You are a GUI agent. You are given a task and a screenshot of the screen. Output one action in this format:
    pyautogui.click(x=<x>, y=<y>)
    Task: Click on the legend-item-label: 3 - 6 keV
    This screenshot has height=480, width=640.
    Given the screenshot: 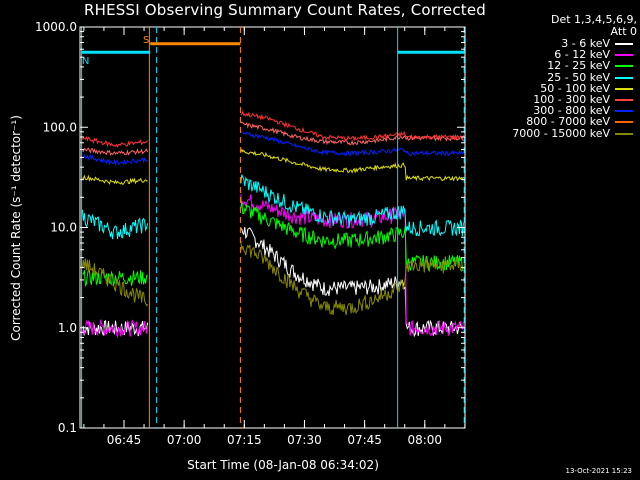 What is the action you would take?
    pyautogui.click(x=585, y=43)
    